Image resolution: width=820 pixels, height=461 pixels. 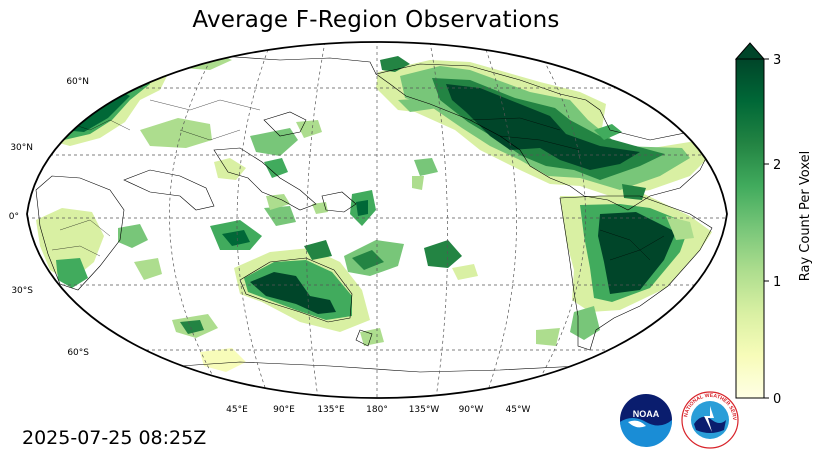 I want to click on noaa-logo-text: NOAA, so click(x=646, y=414).